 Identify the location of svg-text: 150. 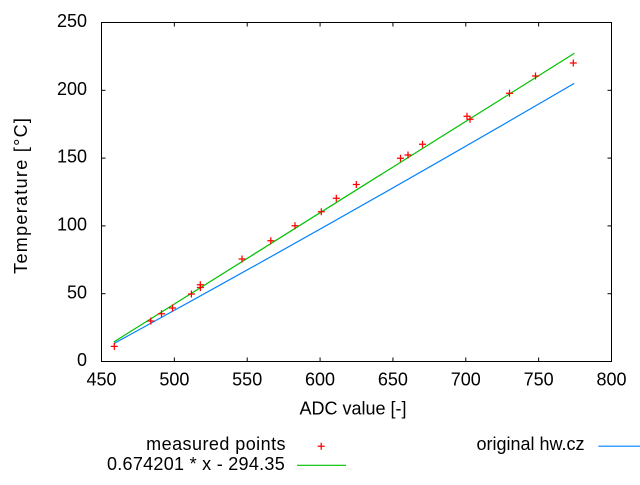
(72, 157).